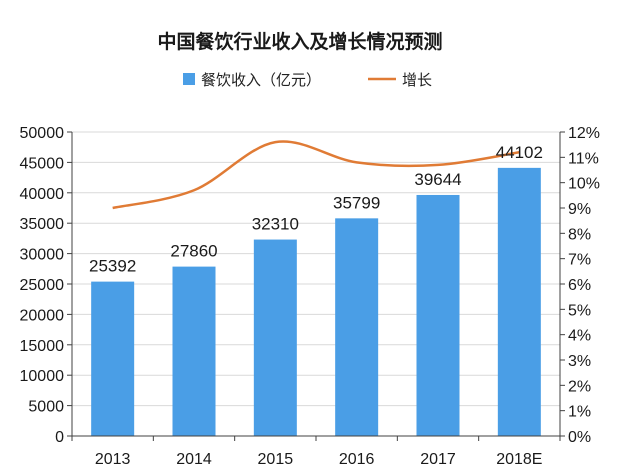  Describe the element at coordinates (417, 80) in the screenshot. I see `legend-line-label: 增长` at that location.